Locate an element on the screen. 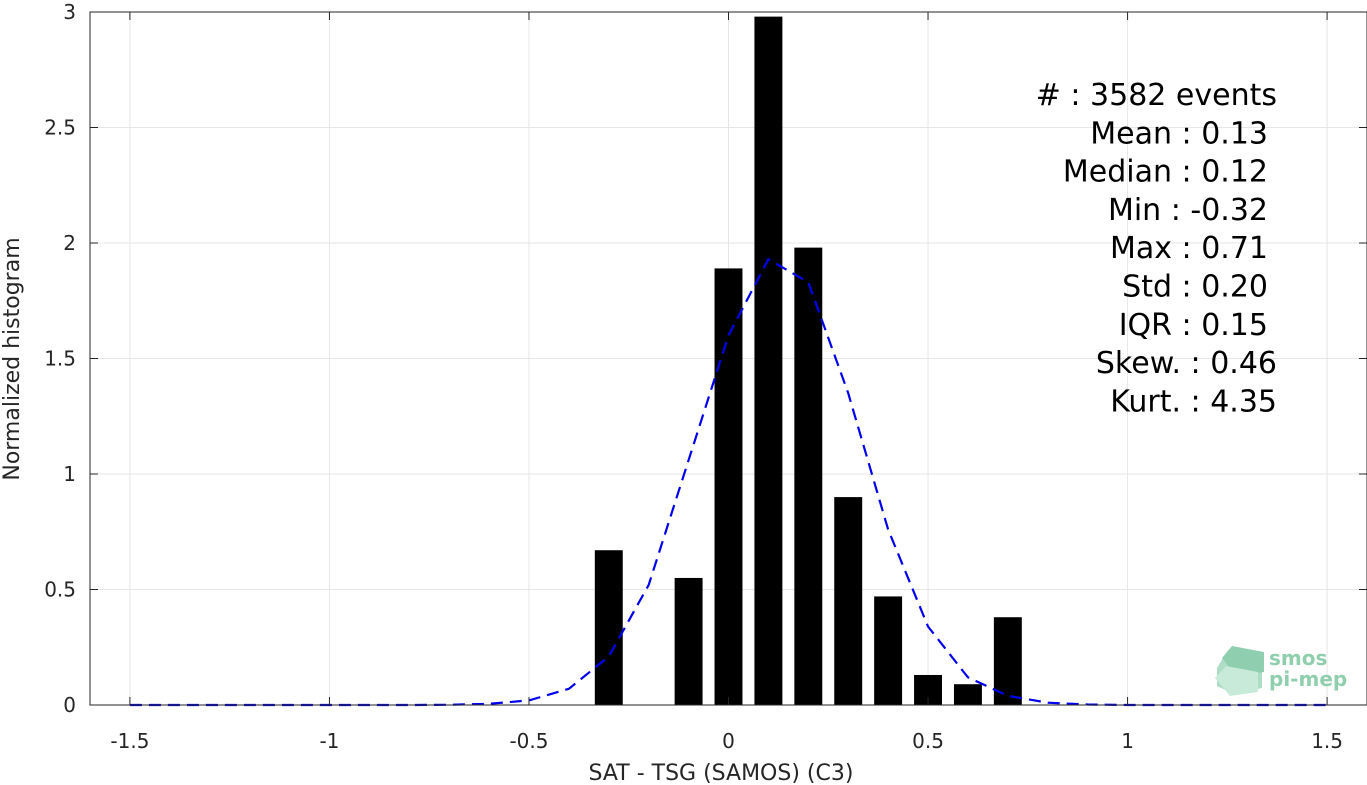  y-tick-label: 2 is located at coordinates (69, 243).